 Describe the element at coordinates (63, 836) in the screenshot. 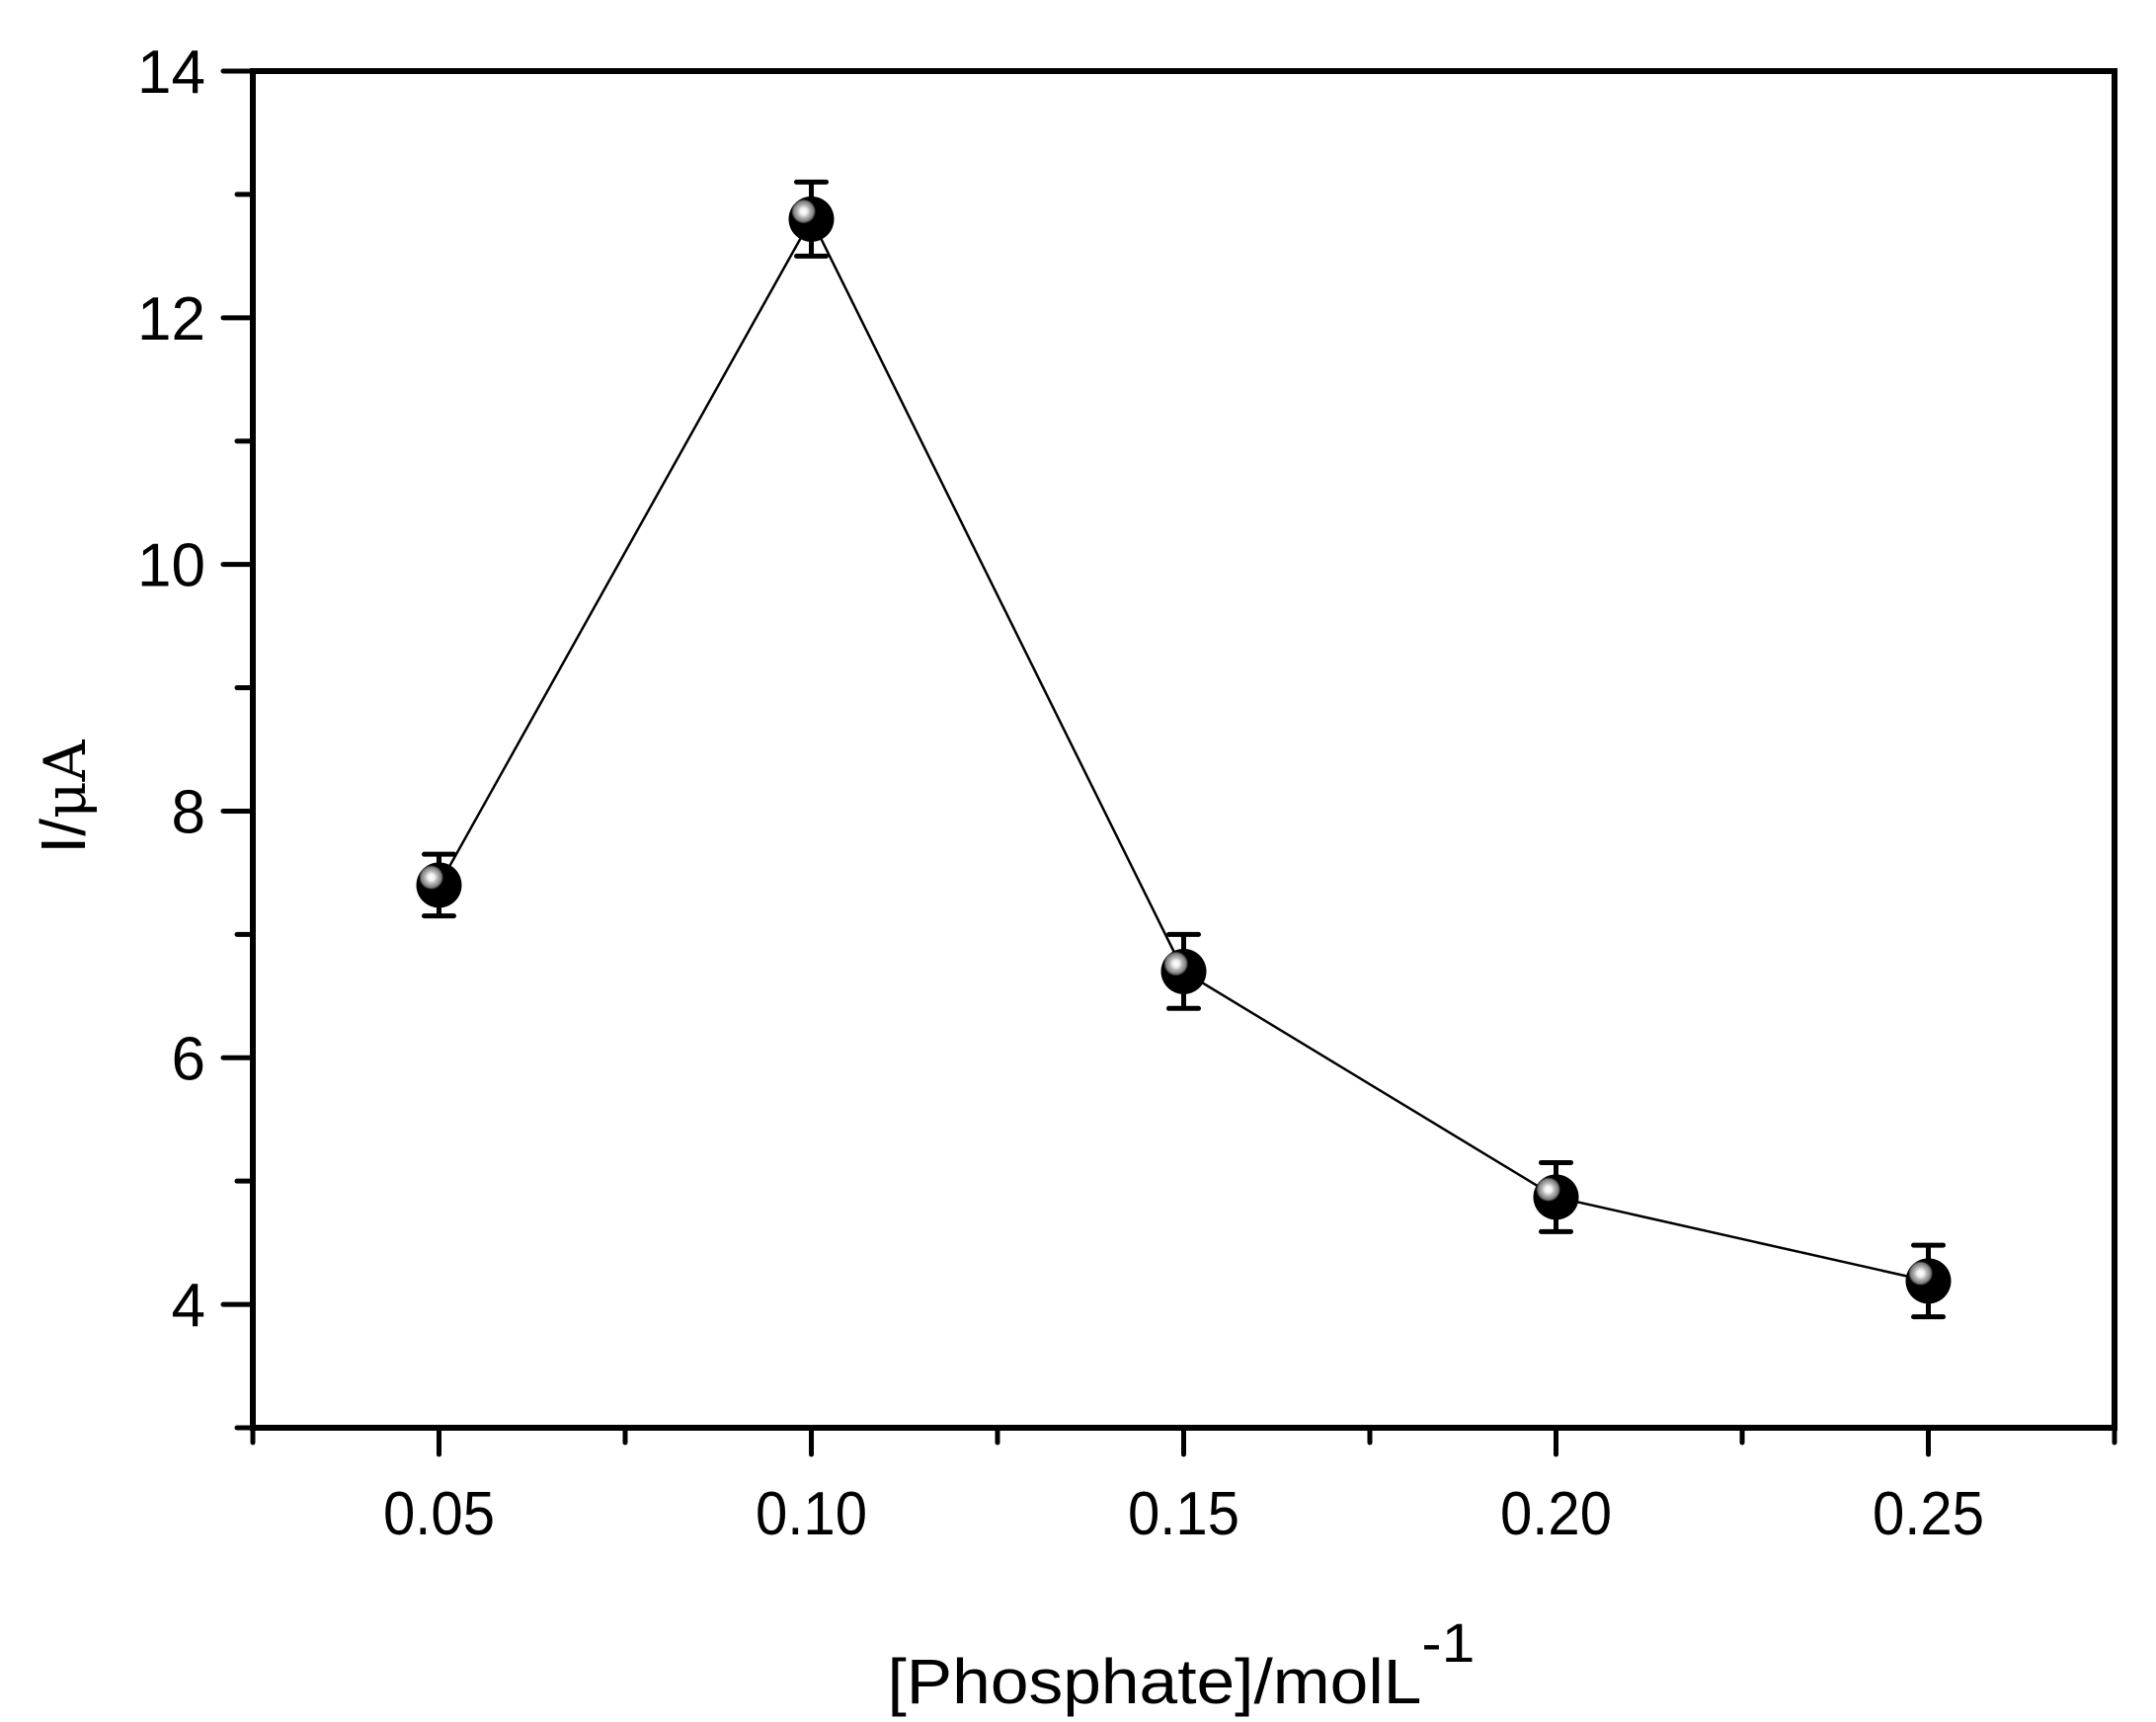

I see `y-axis-title-prefix: I/` at that location.